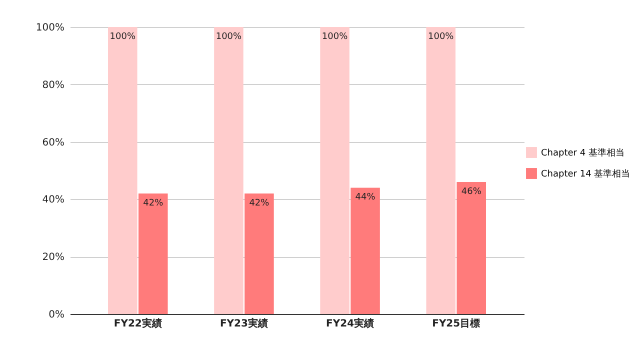 The height and width of the screenshot is (356, 640). I want to click on y-tick-label: 100%, so click(50, 28).